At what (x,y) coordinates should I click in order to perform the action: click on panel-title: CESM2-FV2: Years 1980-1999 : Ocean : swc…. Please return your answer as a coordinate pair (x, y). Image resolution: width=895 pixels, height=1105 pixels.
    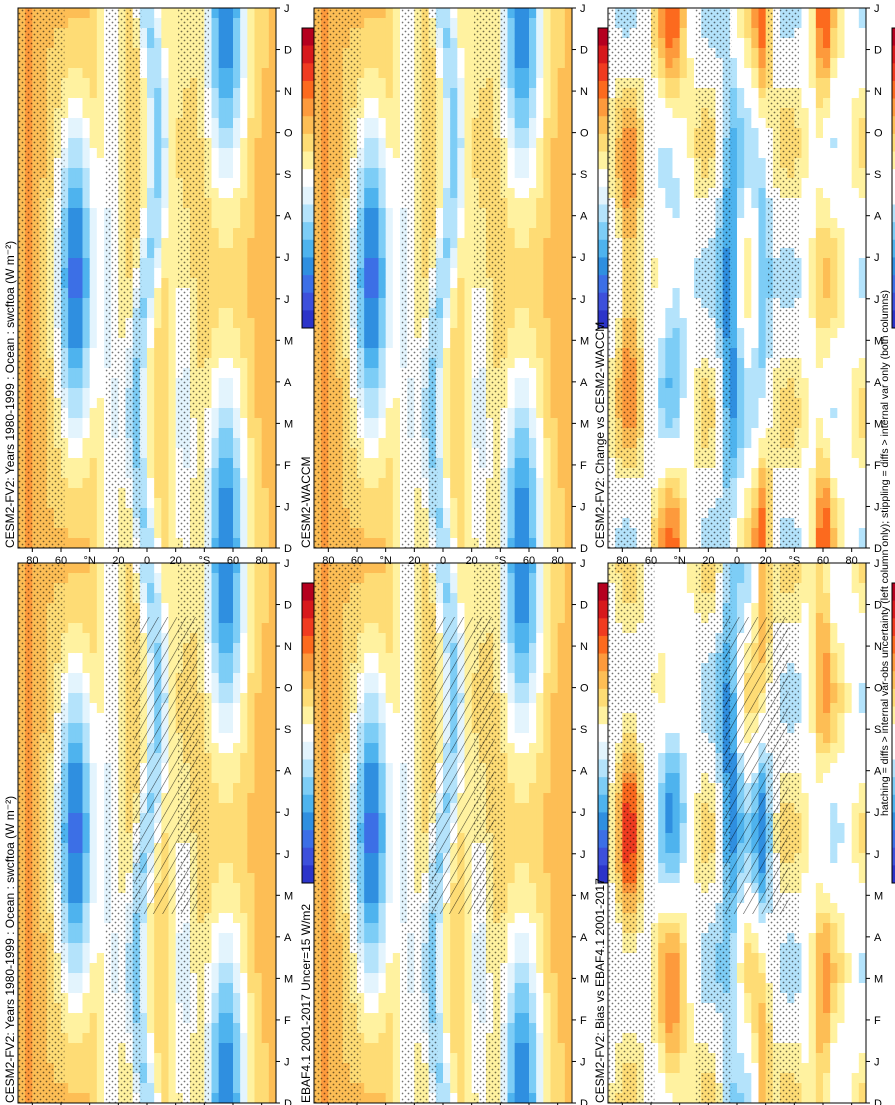
    Looking at the image, I should click on (10, 394).